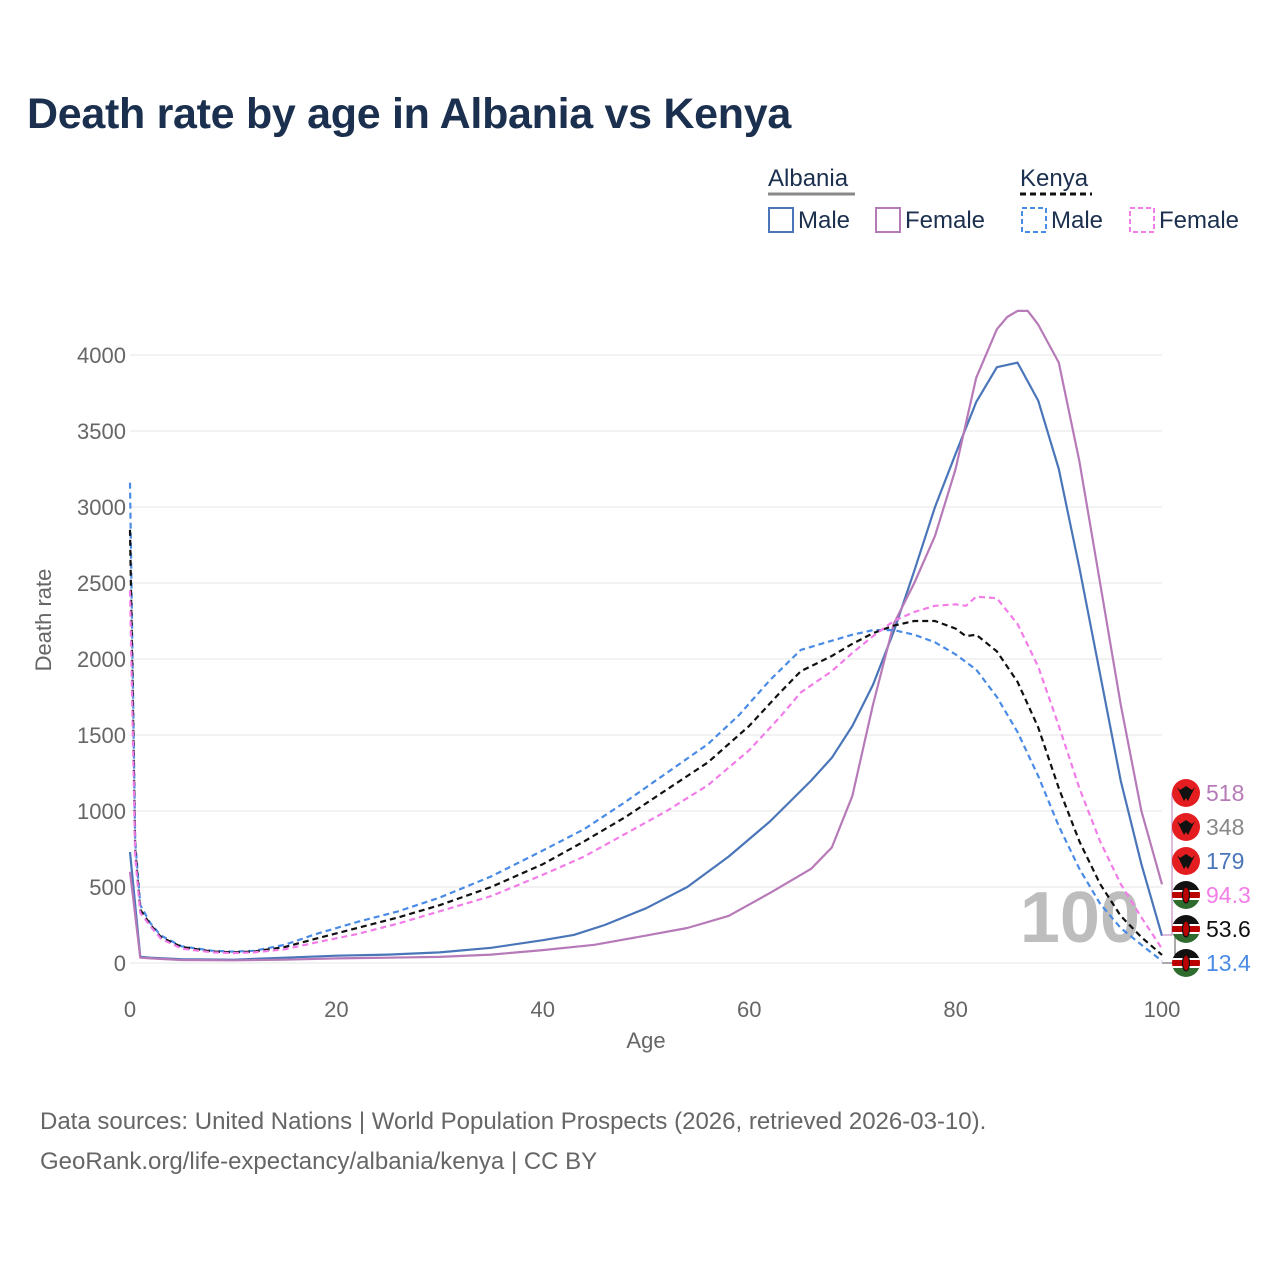 This screenshot has width=1280, height=1280. What do you see at coordinates (101, 507) in the screenshot?
I see `y-tick-label: 3000` at bounding box center [101, 507].